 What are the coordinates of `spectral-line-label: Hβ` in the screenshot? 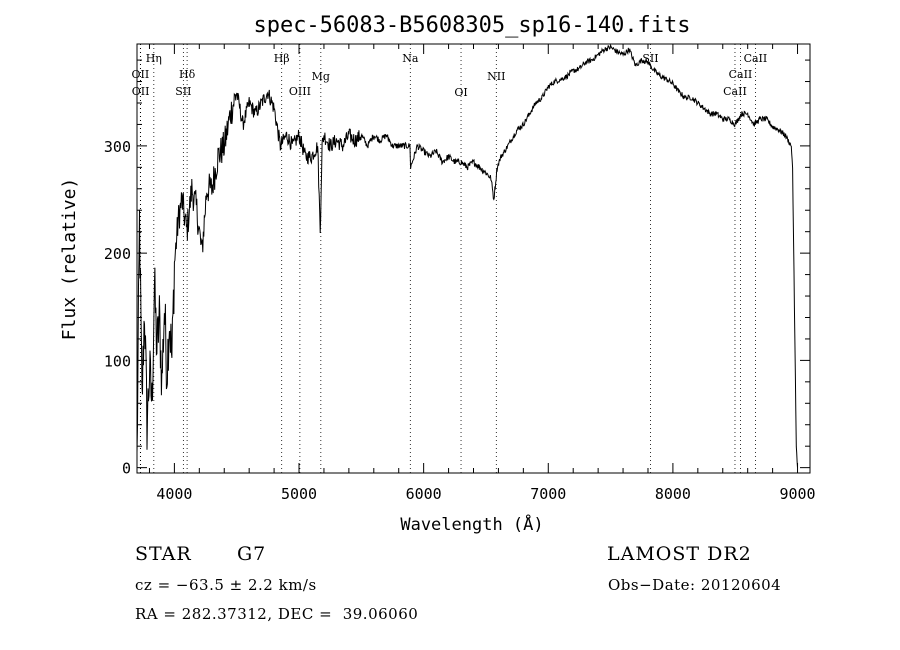 It's located at (282, 58).